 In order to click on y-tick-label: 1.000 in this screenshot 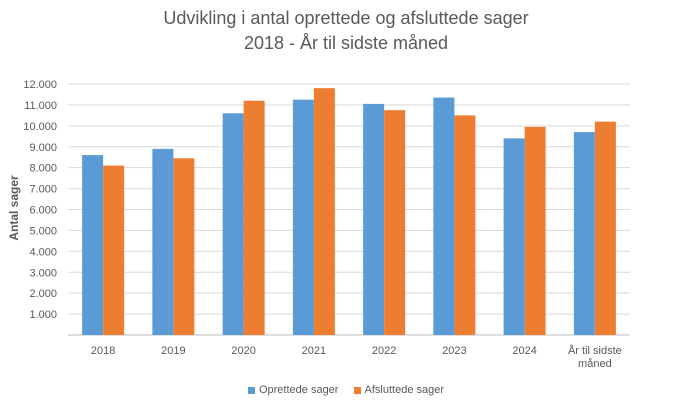, I will do `click(43, 315)`.